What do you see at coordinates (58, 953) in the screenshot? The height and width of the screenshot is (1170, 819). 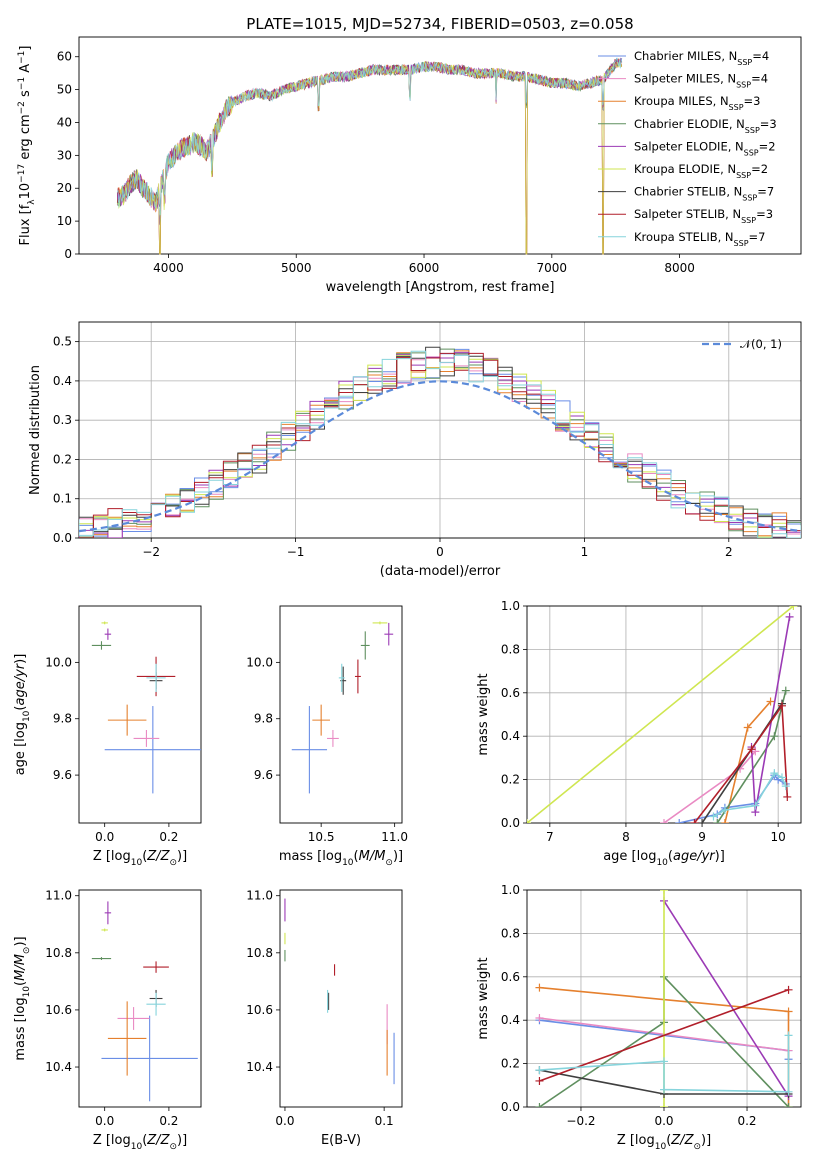 I see `y-tick-label: 10.8` at bounding box center [58, 953].